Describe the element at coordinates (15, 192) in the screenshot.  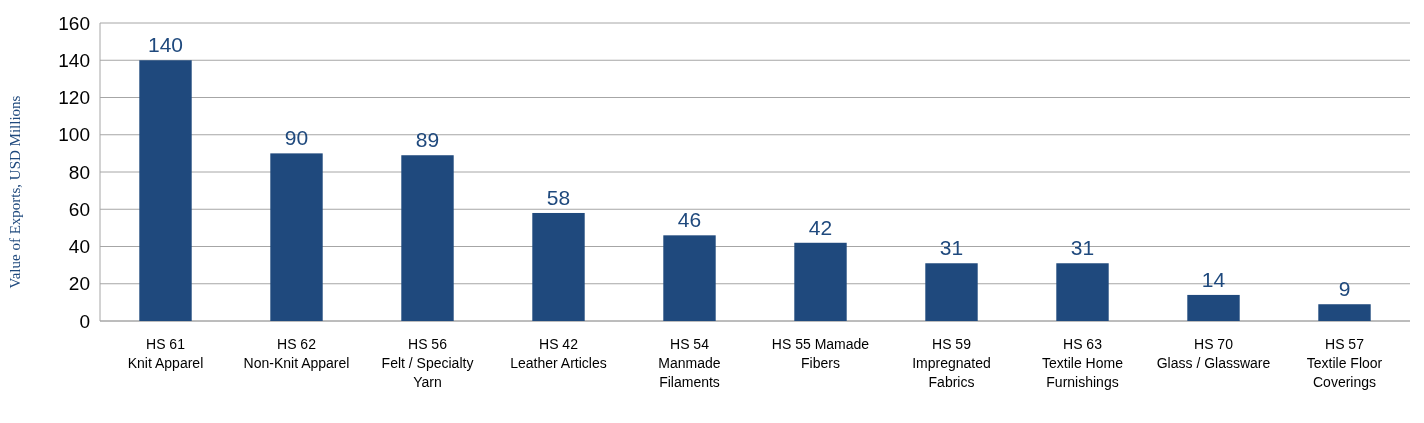
I see `y-axis-title: Value of Exports, USD Millions` at that location.